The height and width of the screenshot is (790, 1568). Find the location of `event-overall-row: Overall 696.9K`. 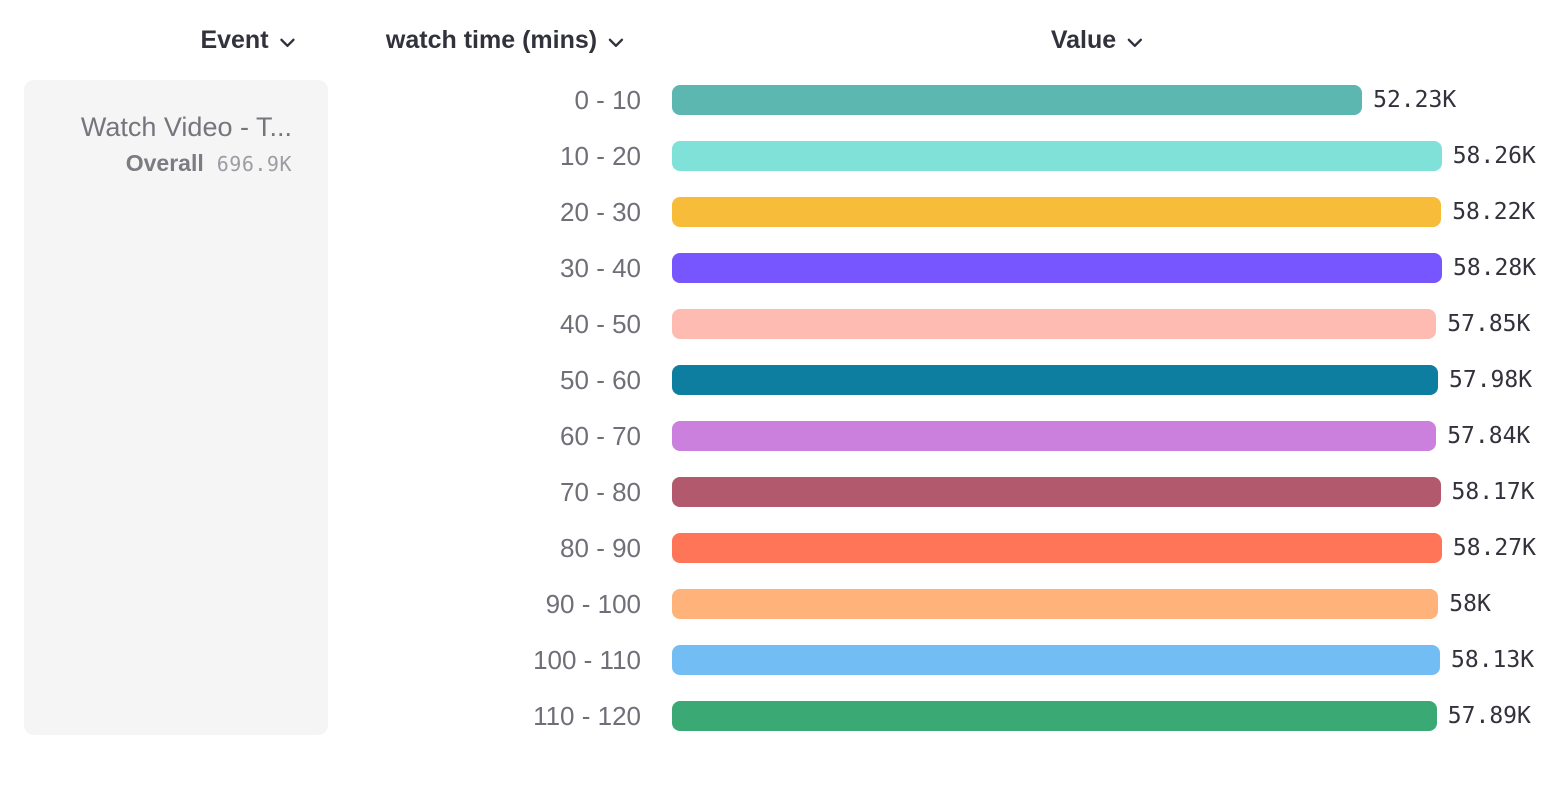

event-overall-row: Overall 696.9K is located at coordinates (186, 163).